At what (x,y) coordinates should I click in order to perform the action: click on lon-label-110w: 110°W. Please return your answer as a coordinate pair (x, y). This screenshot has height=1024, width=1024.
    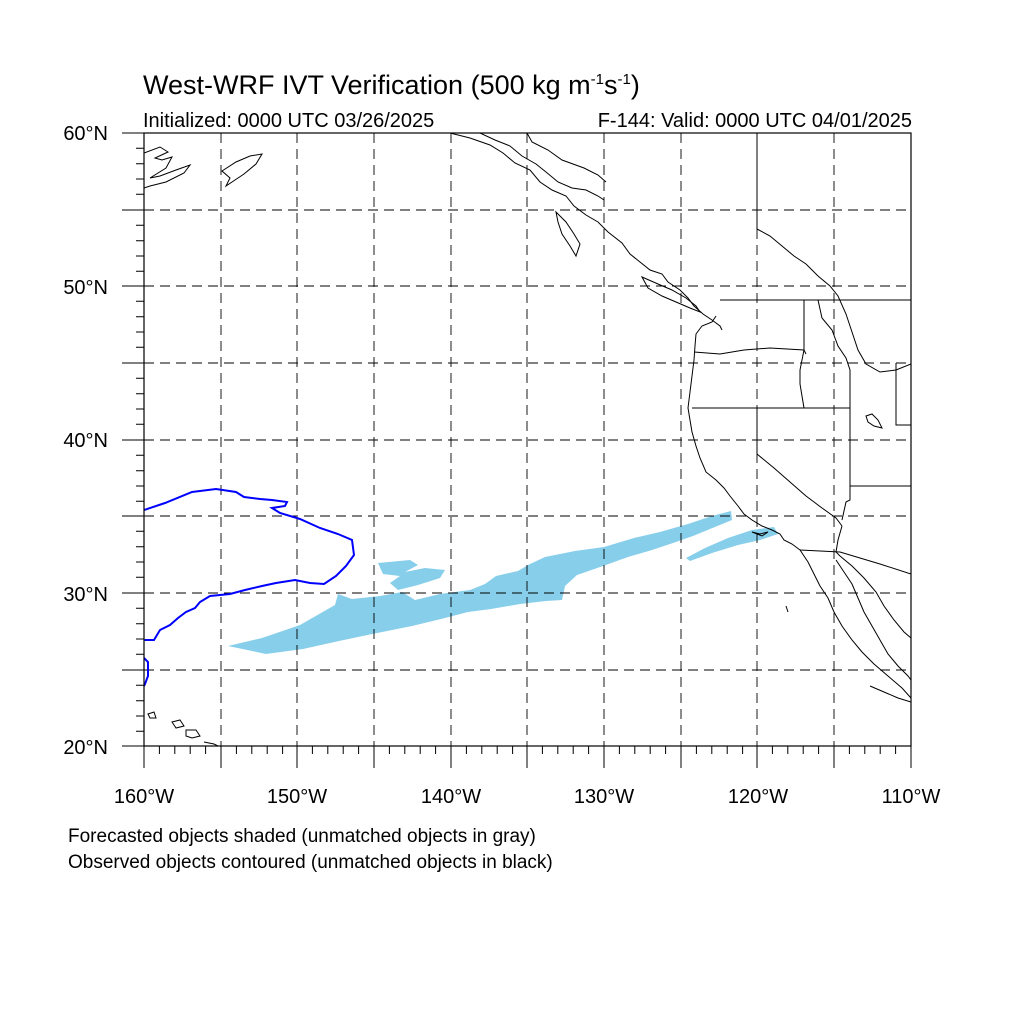
    Looking at the image, I should click on (911, 797).